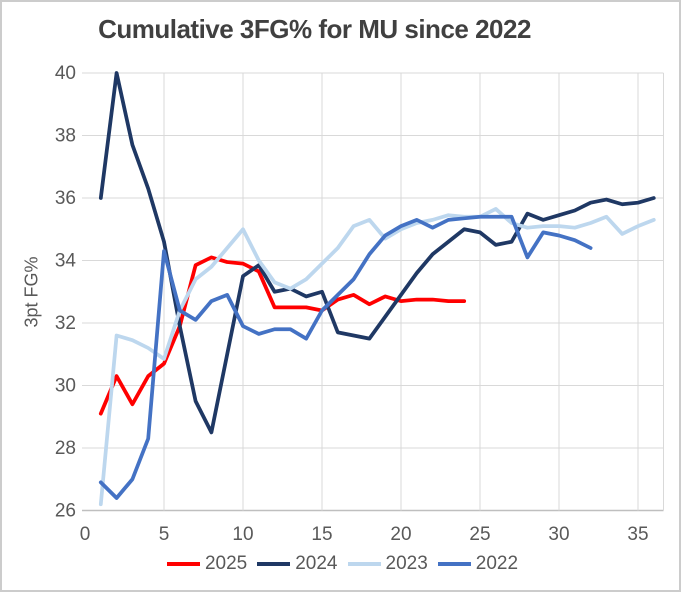  I want to click on legend-label: 2025, so click(226, 563).